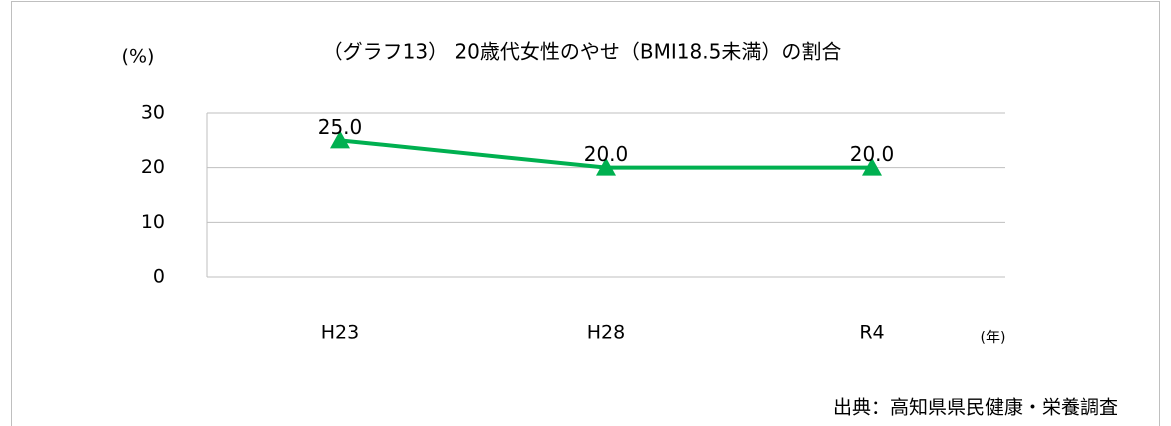 This screenshot has height=426, width=1171. I want to click on x-tick-label: H23, so click(340, 333).